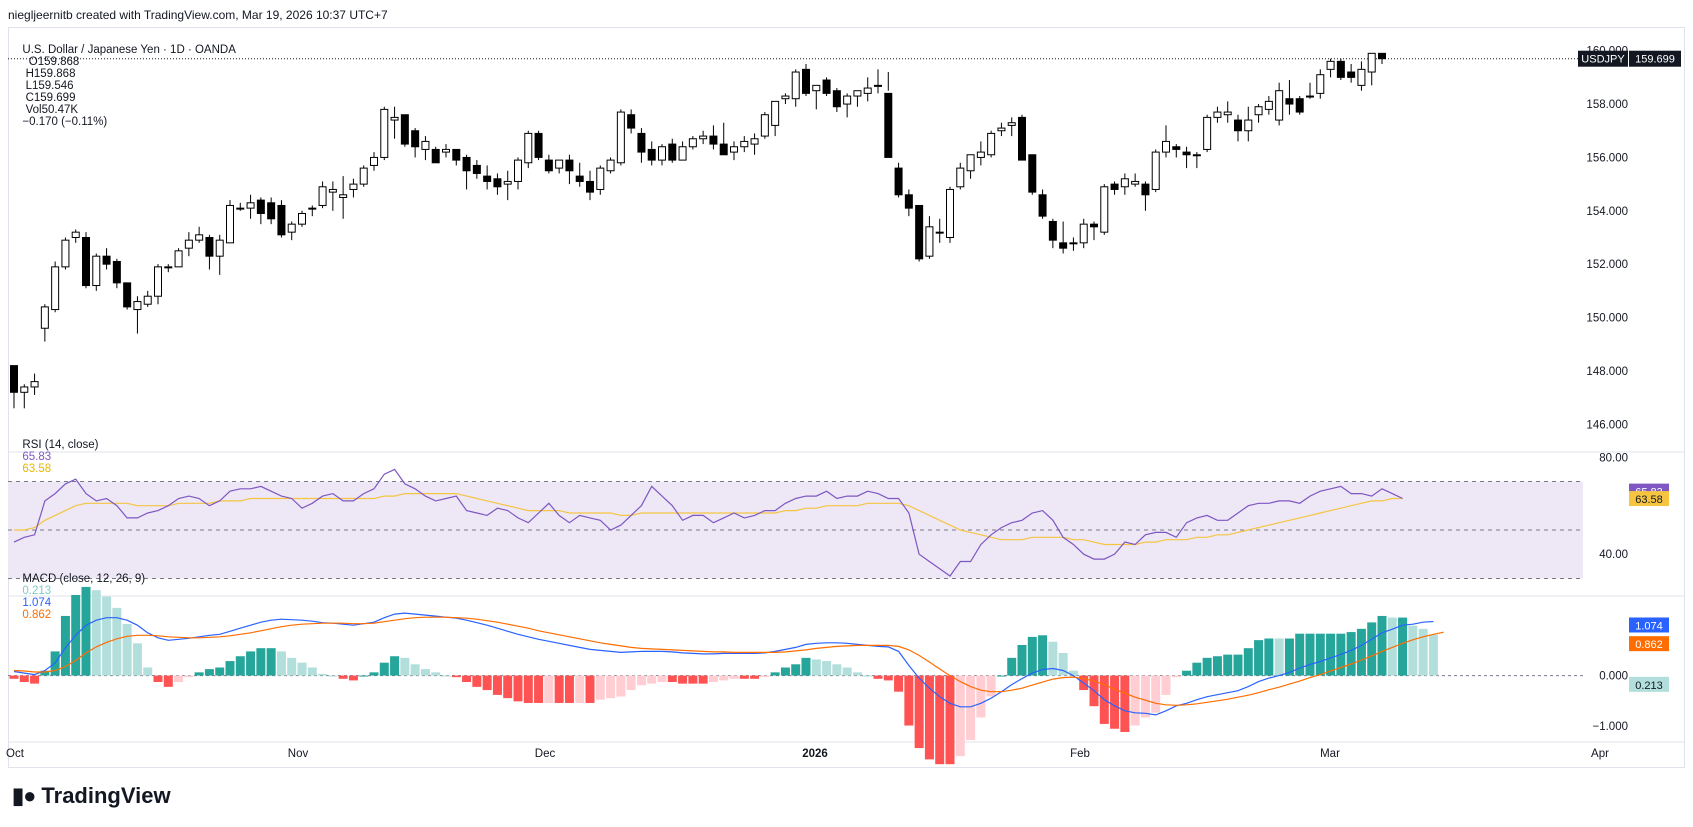  What do you see at coordinates (1600, 754) in the screenshot?
I see `time-tick-label: Apr` at bounding box center [1600, 754].